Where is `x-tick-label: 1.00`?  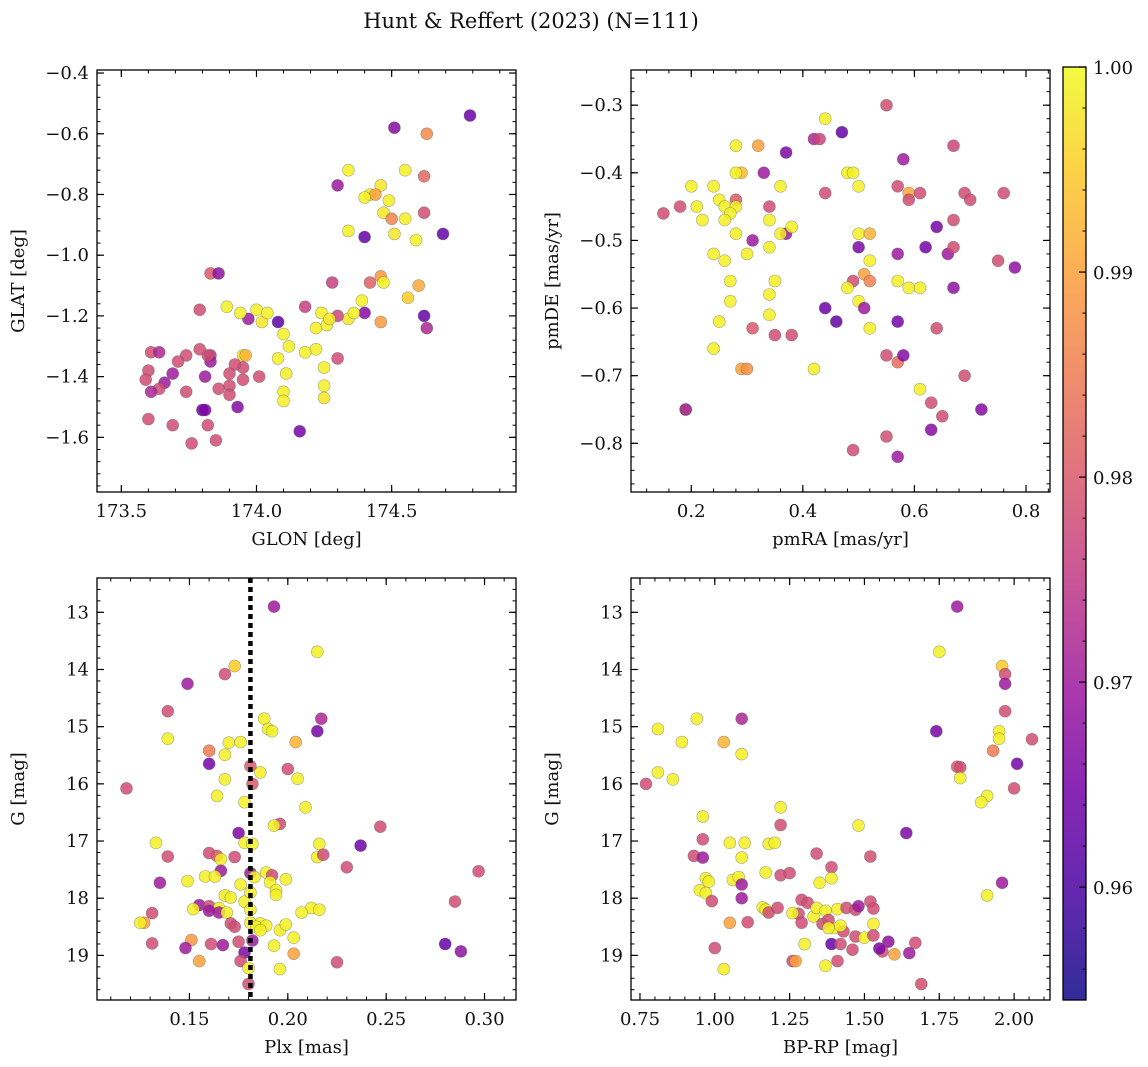 x-tick-label: 1.00 is located at coordinates (715, 1019).